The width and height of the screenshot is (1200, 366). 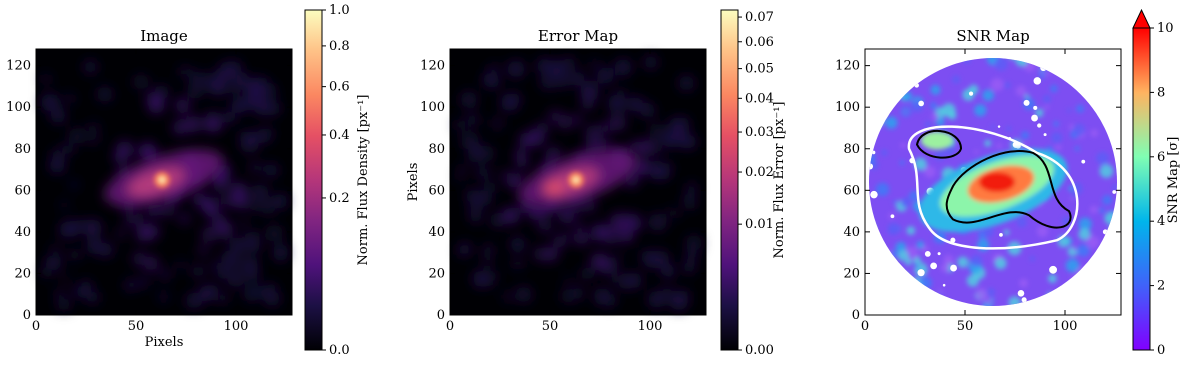 What do you see at coordinates (313, 180) in the screenshot?
I see `colorbar-frame` at bounding box center [313, 180].